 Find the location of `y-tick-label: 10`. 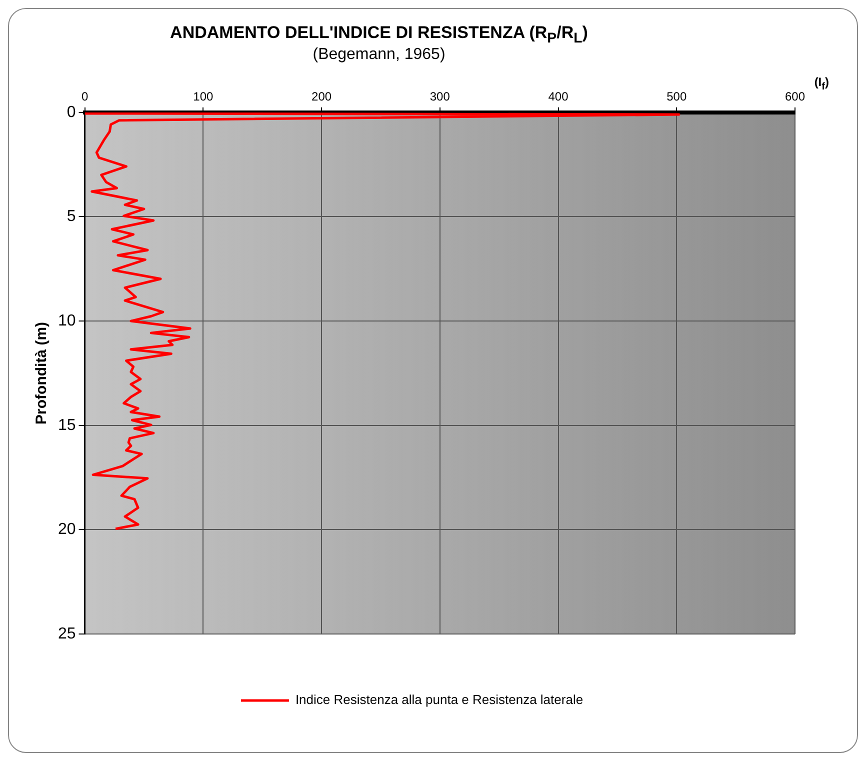

y-tick-label: 10 is located at coordinates (67, 321).